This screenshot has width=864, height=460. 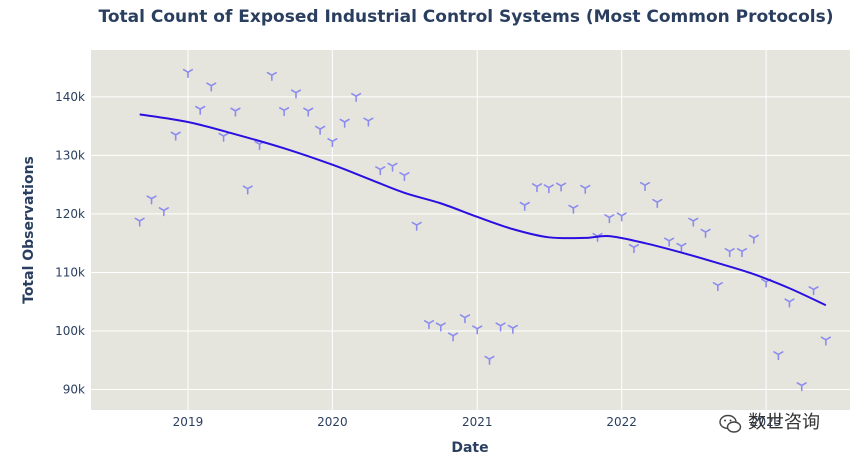 I want to click on x-tick-label: 2022, so click(x=621, y=422).